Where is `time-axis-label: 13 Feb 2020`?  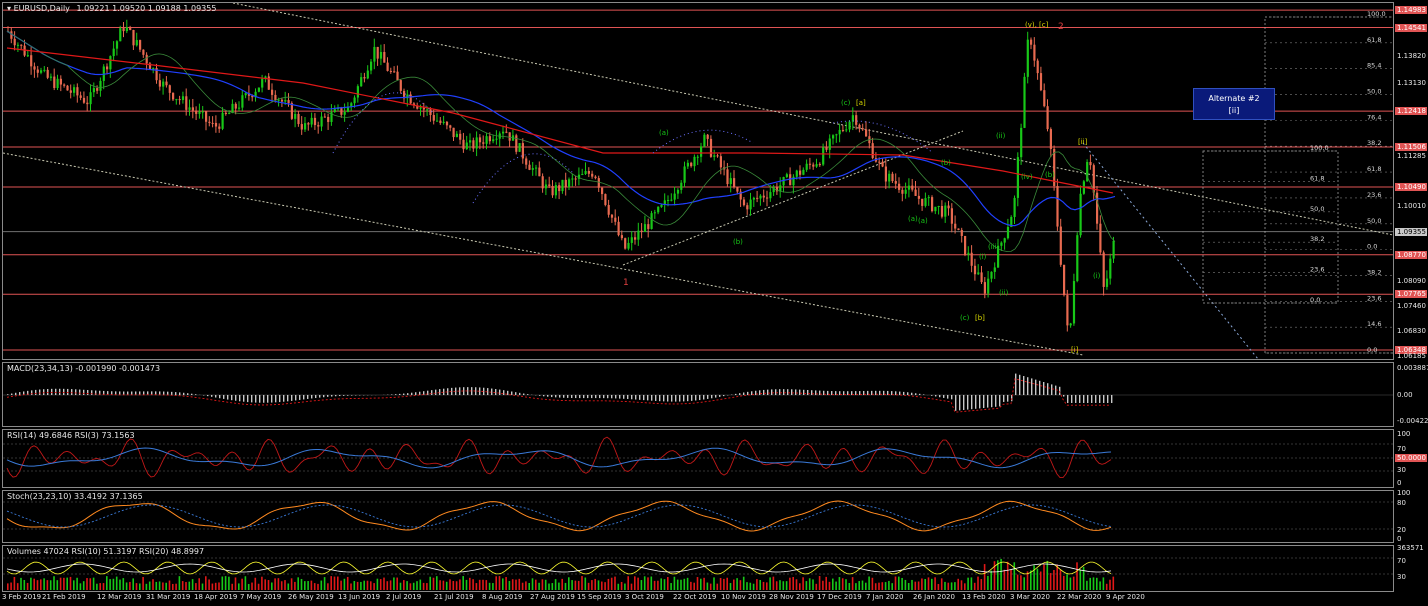 time-axis-label: 13 Feb 2020 is located at coordinates (984, 597).